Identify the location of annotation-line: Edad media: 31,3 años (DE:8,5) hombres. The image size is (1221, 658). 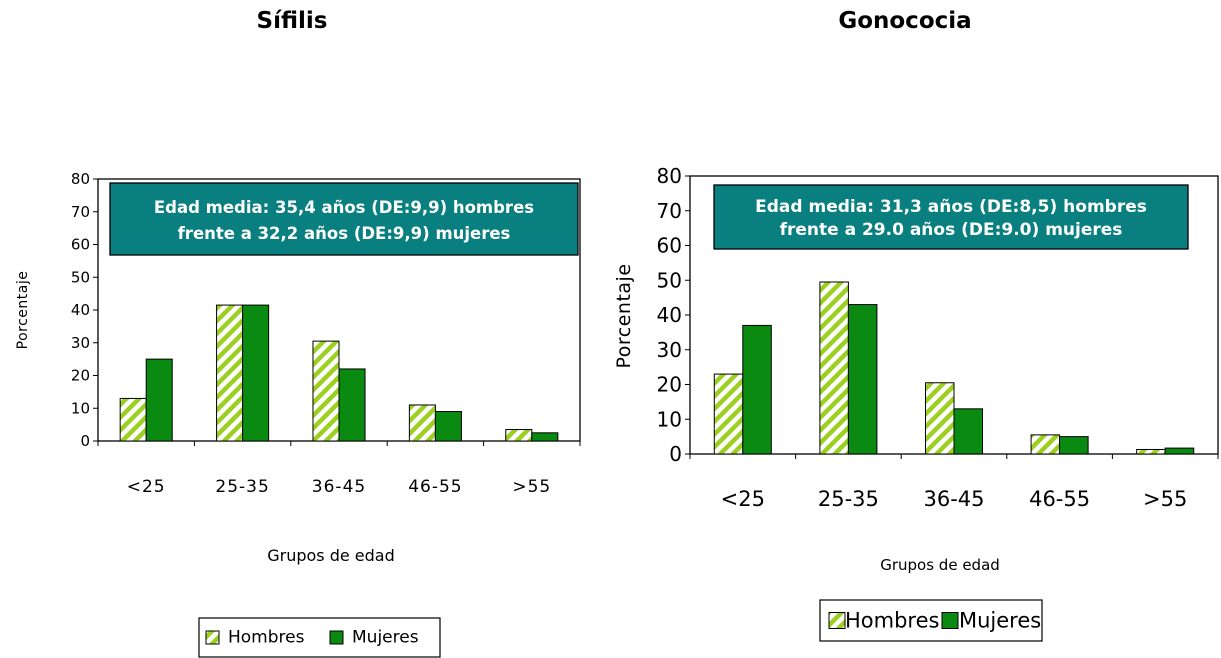
(951, 207).